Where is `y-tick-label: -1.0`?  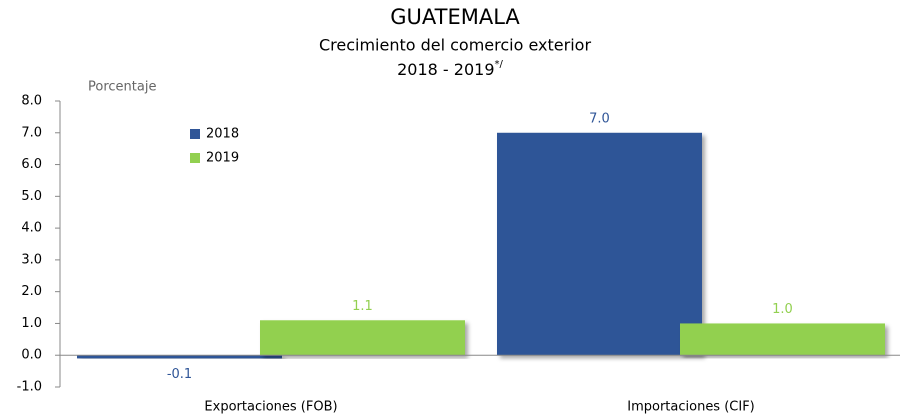
y-tick-label: -1.0 is located at coordinates (29, 387).